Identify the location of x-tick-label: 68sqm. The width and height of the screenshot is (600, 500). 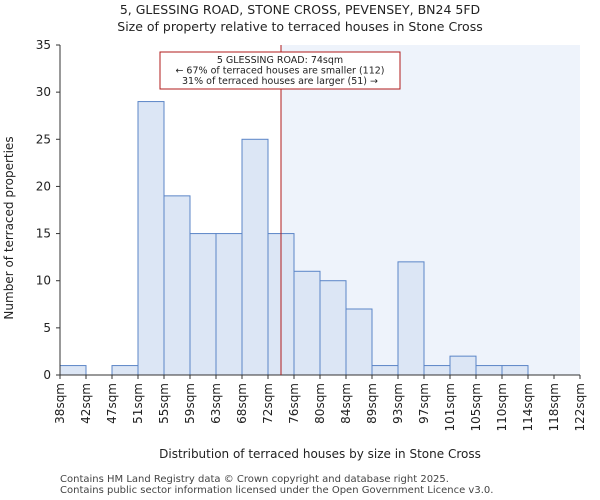
(242, 403).